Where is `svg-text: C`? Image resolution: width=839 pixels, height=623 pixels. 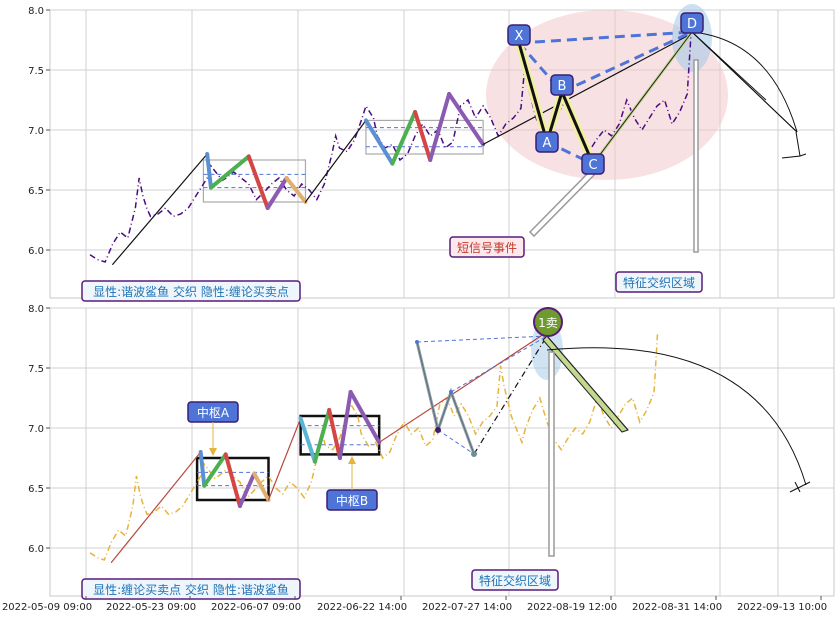 svg-text: C is located at coordinates (592, 165).